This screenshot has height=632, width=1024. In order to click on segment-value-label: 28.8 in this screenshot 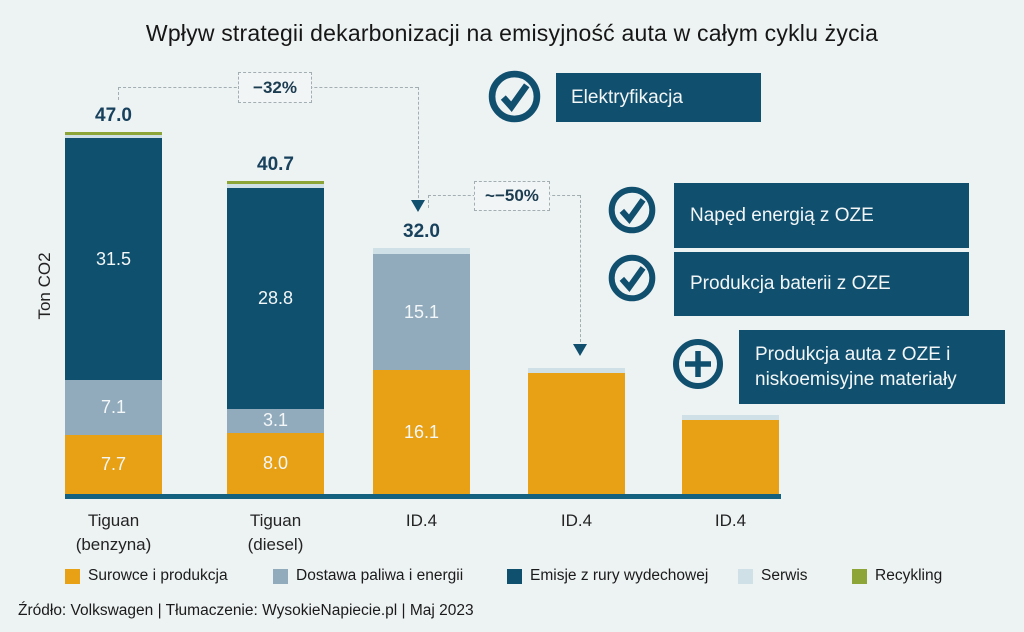, I will do `click(275, 297)`.